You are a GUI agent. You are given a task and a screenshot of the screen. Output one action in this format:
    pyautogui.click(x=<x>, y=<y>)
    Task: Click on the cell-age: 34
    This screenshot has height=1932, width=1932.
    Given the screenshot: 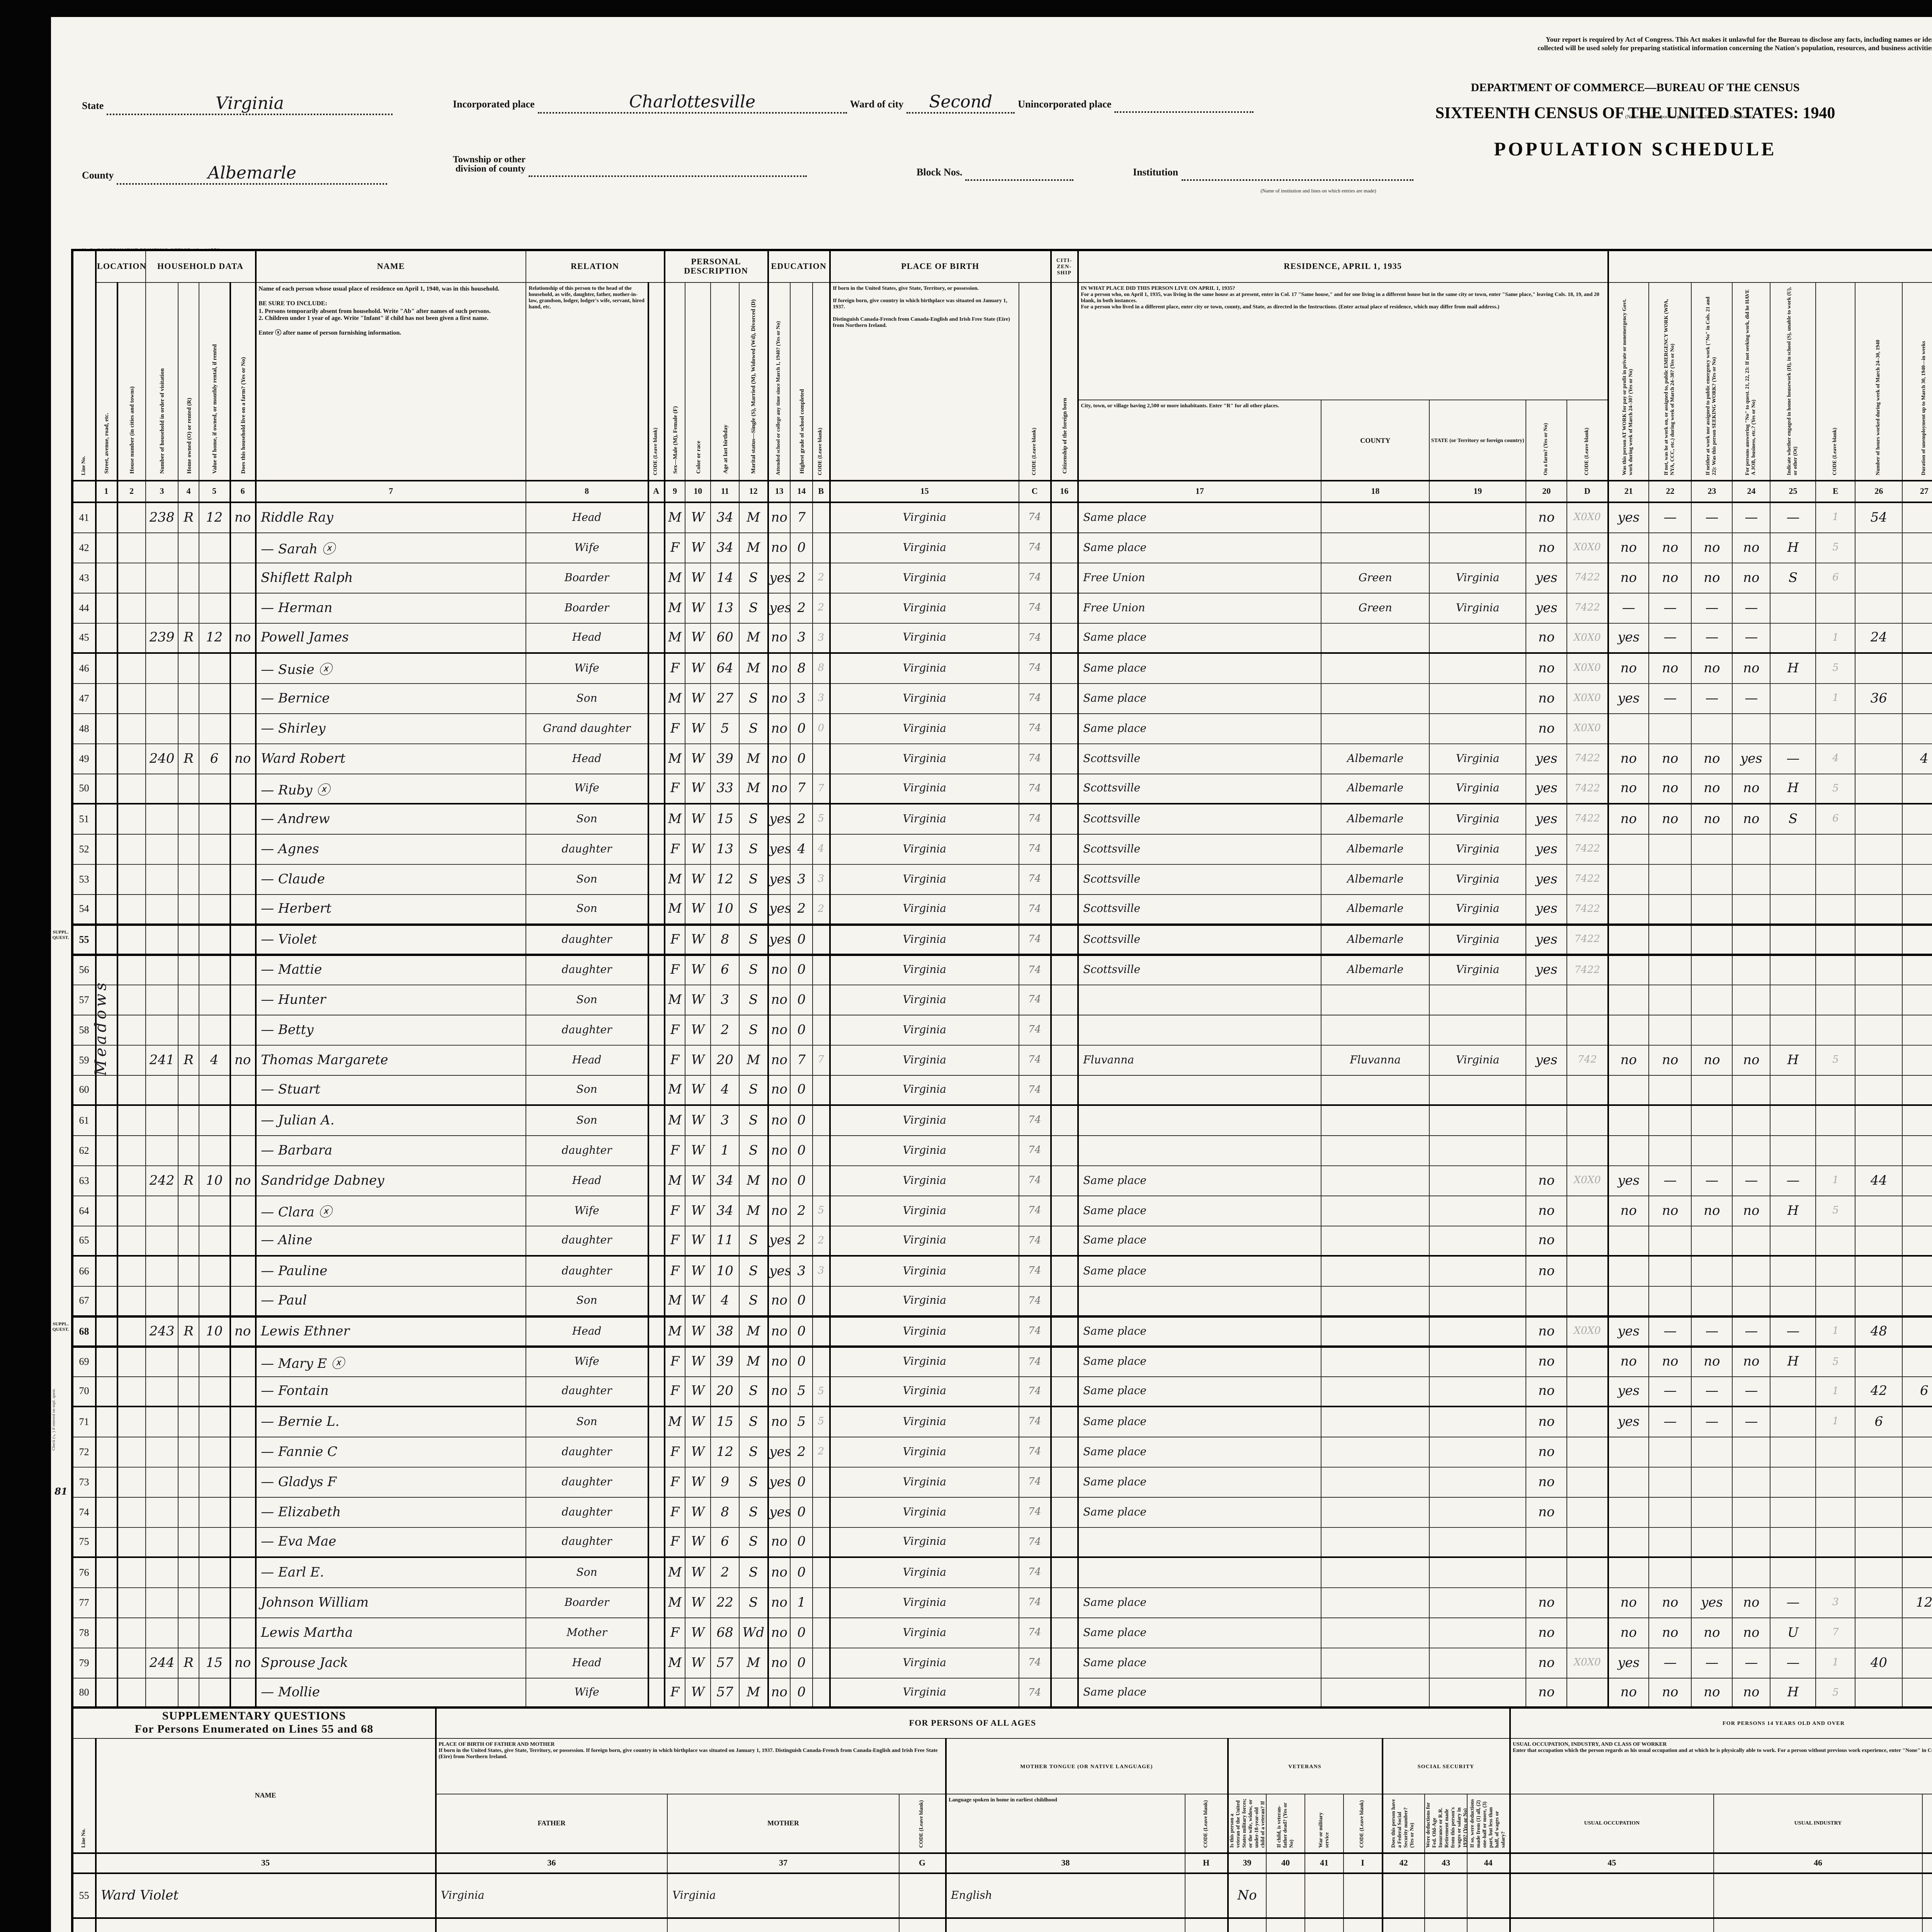 What is the action you would take?
    pyautogui.click(x=725, y=1180)
    